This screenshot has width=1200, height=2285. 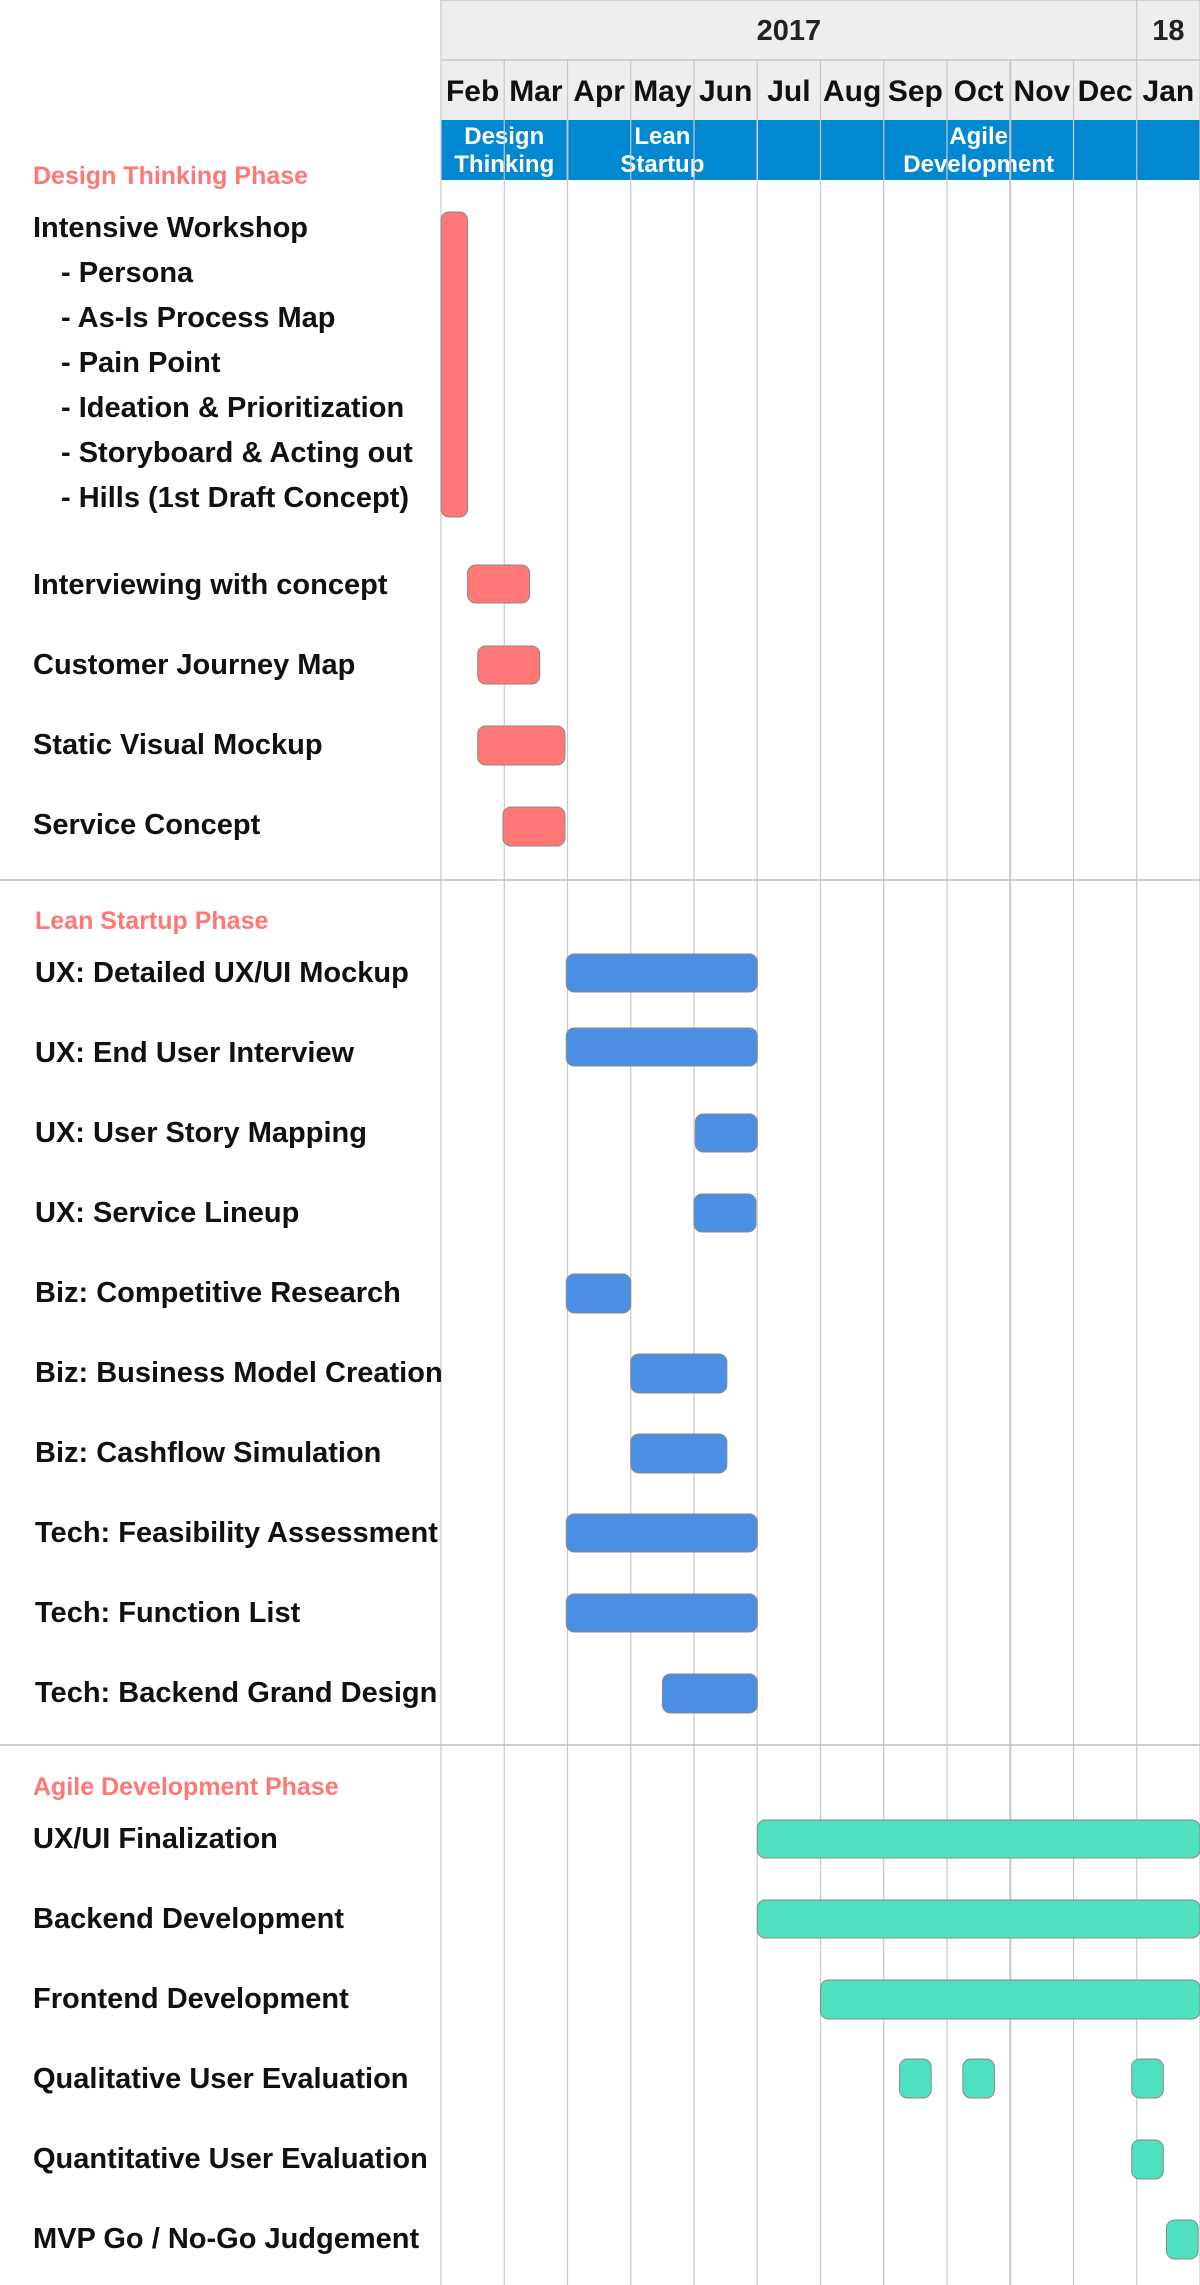 What do you see at coordinates (168, 1613) in the screenshot?
I see `task-label: Tech: Function List` at bounding box center [168, 1613].